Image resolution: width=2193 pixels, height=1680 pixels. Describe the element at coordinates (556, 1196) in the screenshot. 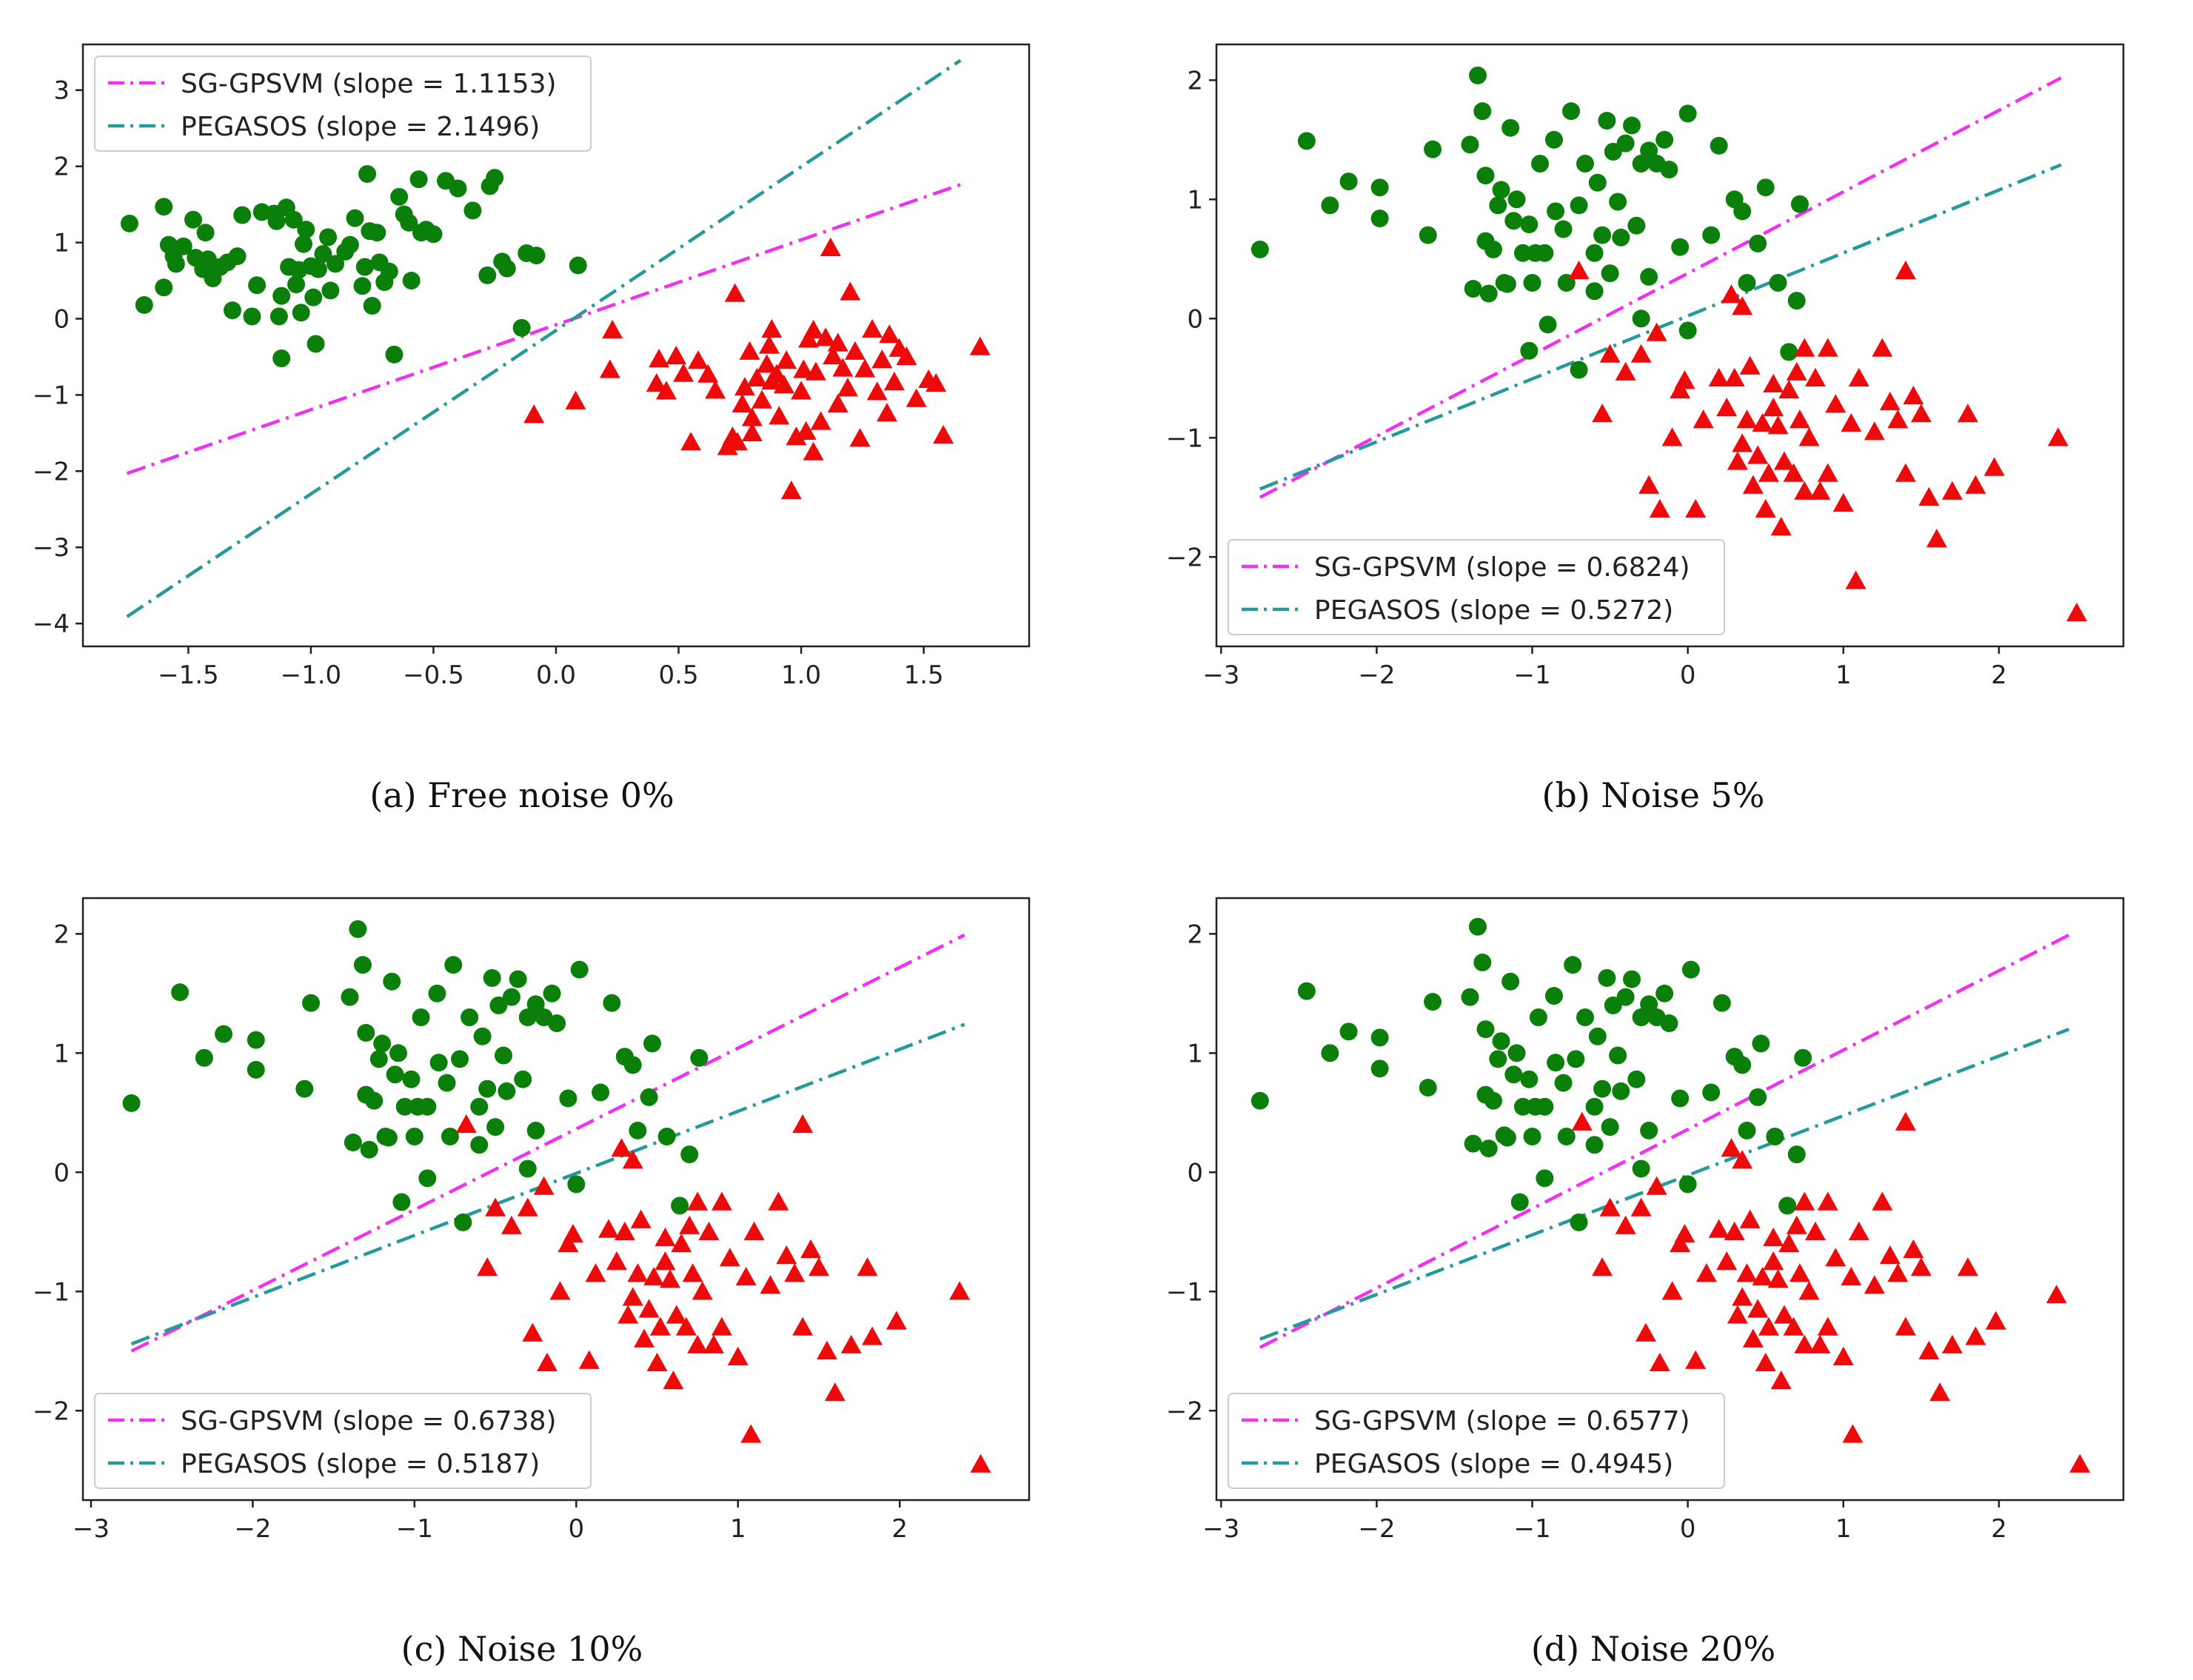

I see `plot-area-c` at that location.